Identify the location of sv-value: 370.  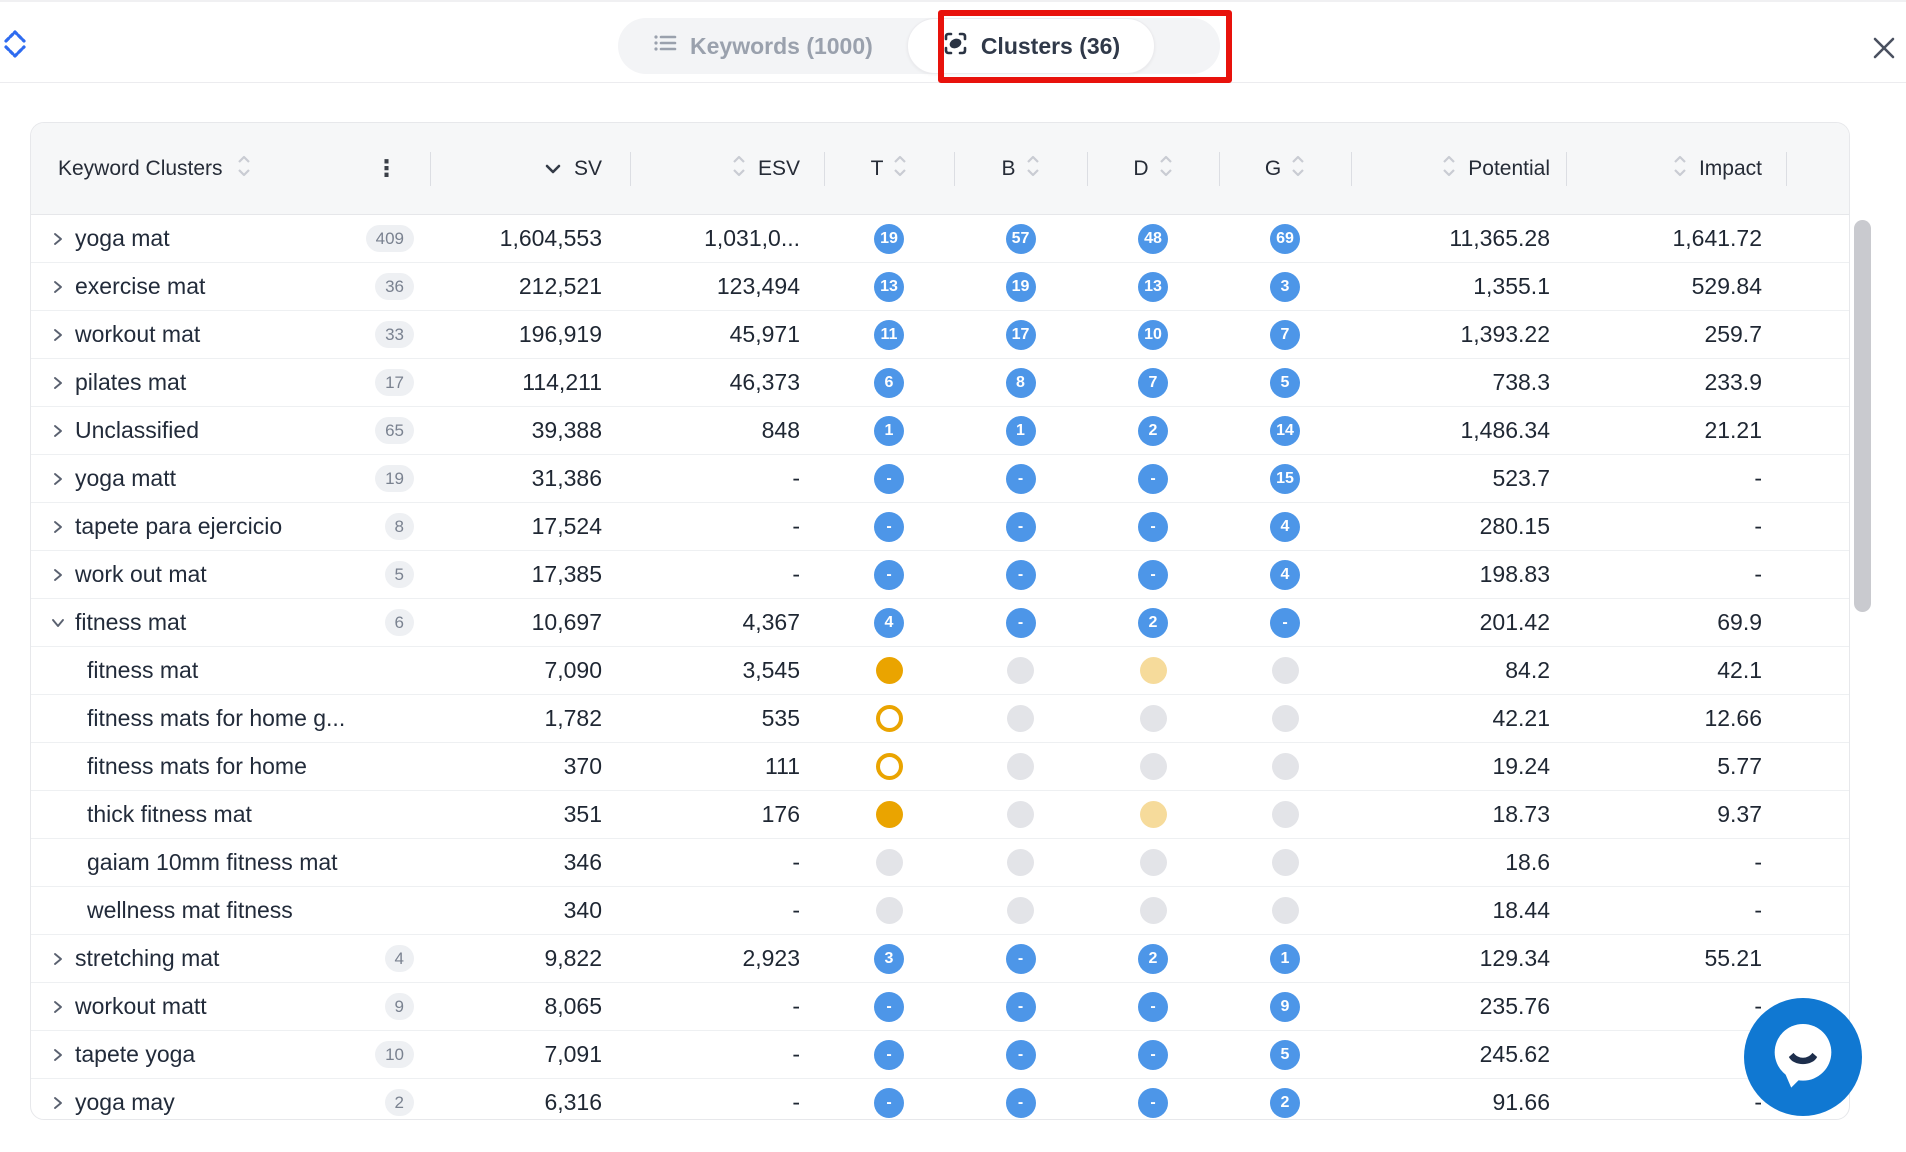
(582, 766).